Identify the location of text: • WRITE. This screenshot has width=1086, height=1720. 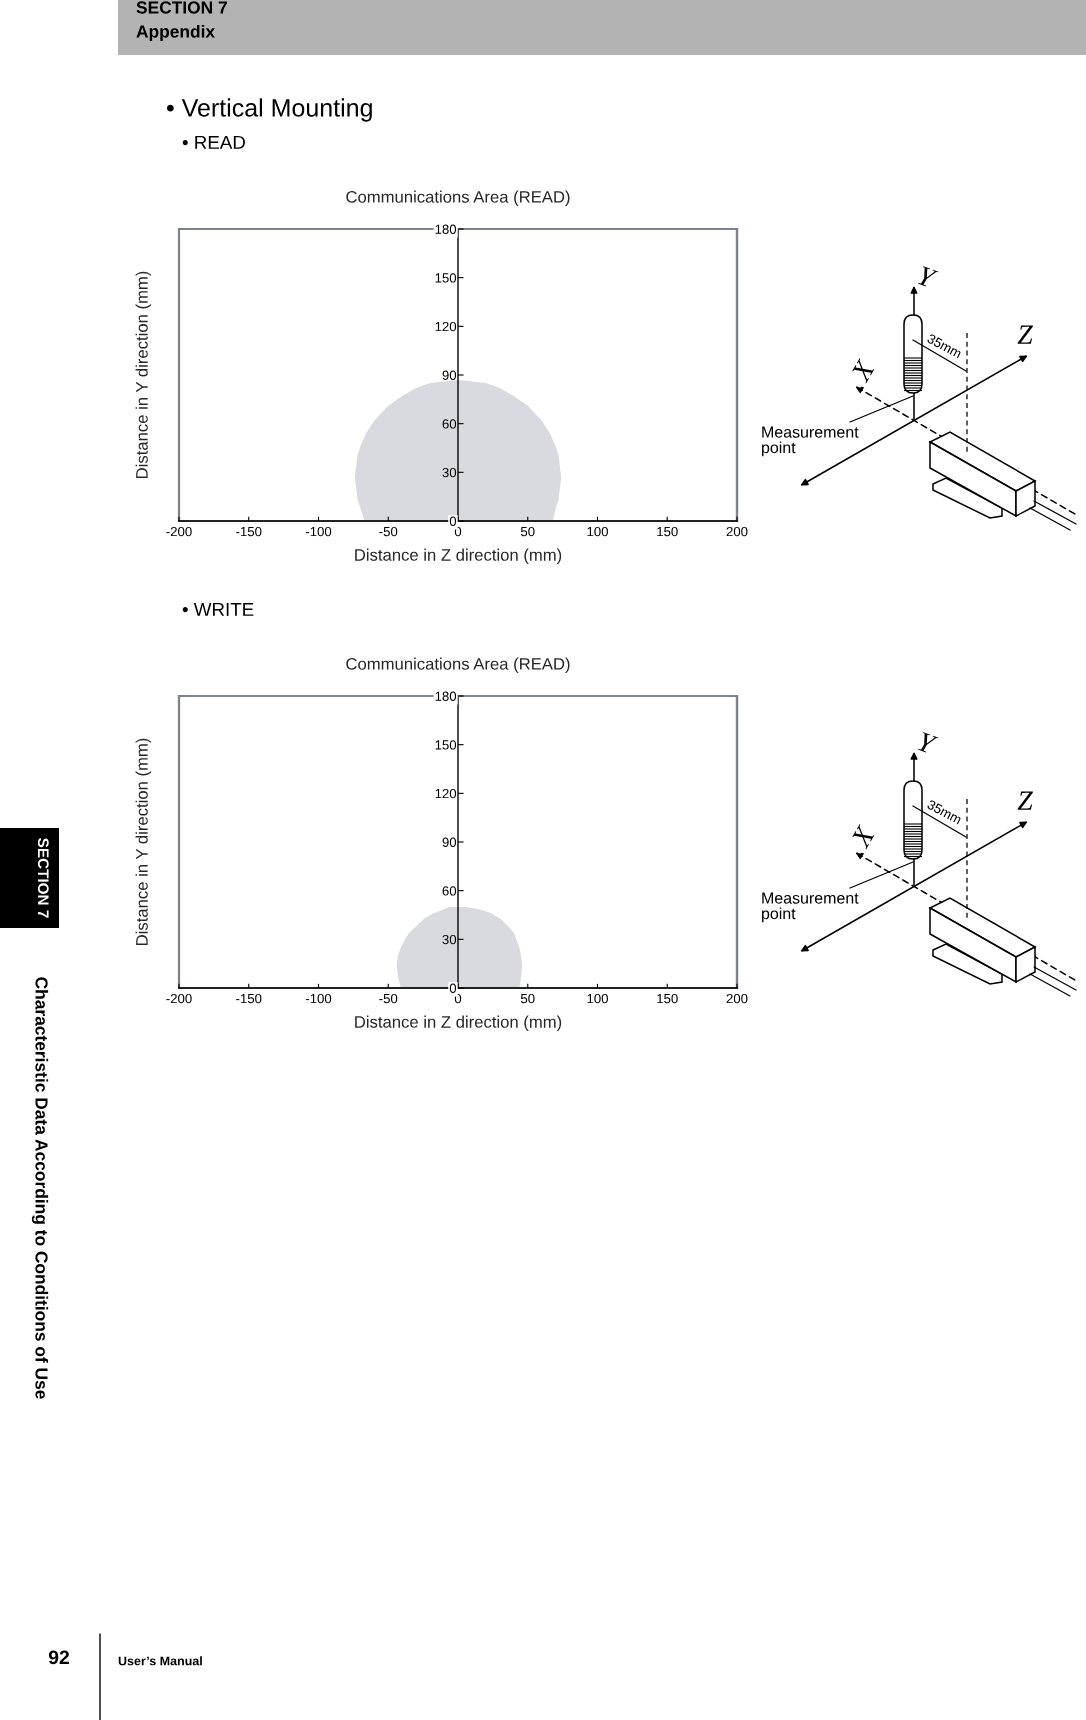
(218, 609).